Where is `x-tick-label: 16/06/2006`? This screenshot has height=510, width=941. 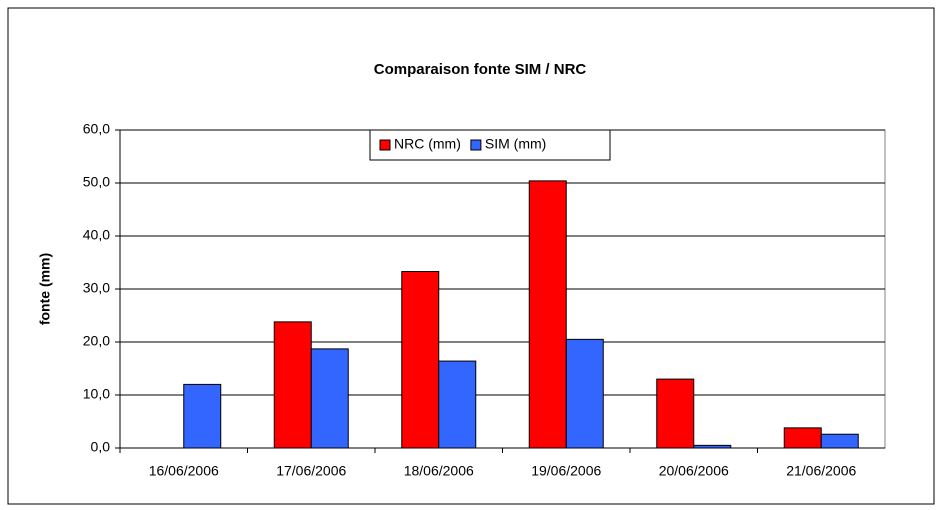 x-tick-label: 16/06/2006 is located at coordinates (184, 471).